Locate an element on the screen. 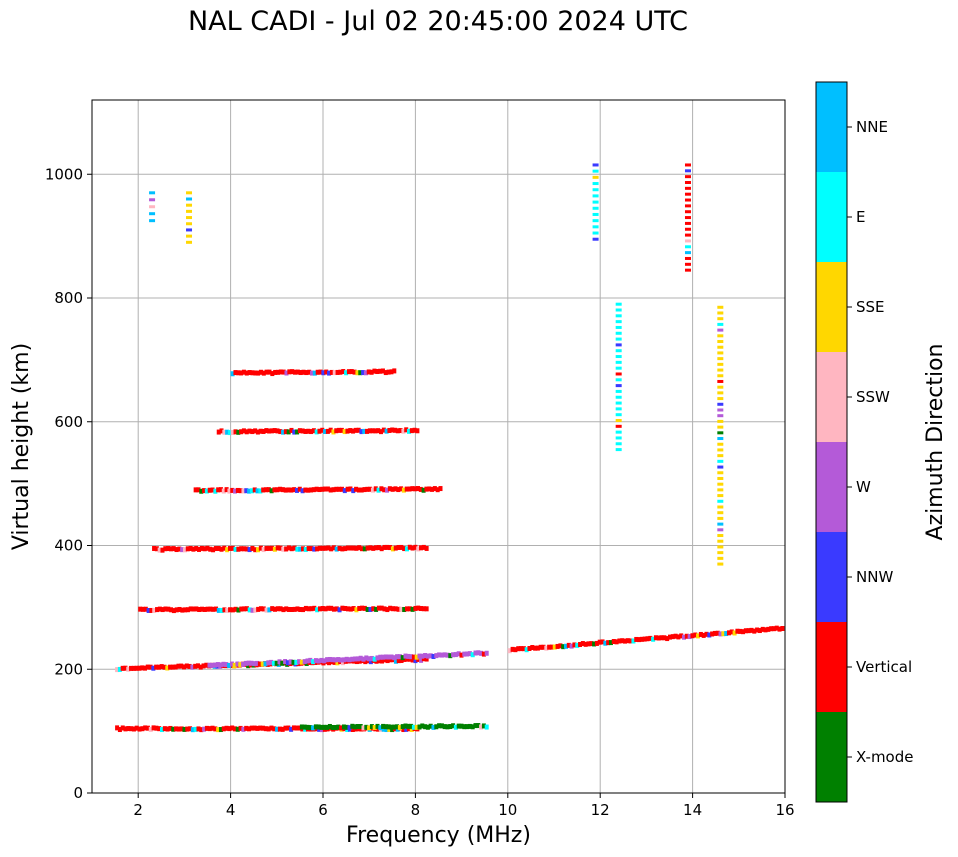 This screenshot has width=958, height=857. x-tick-label: 14 is located at coordinates (692, 810).